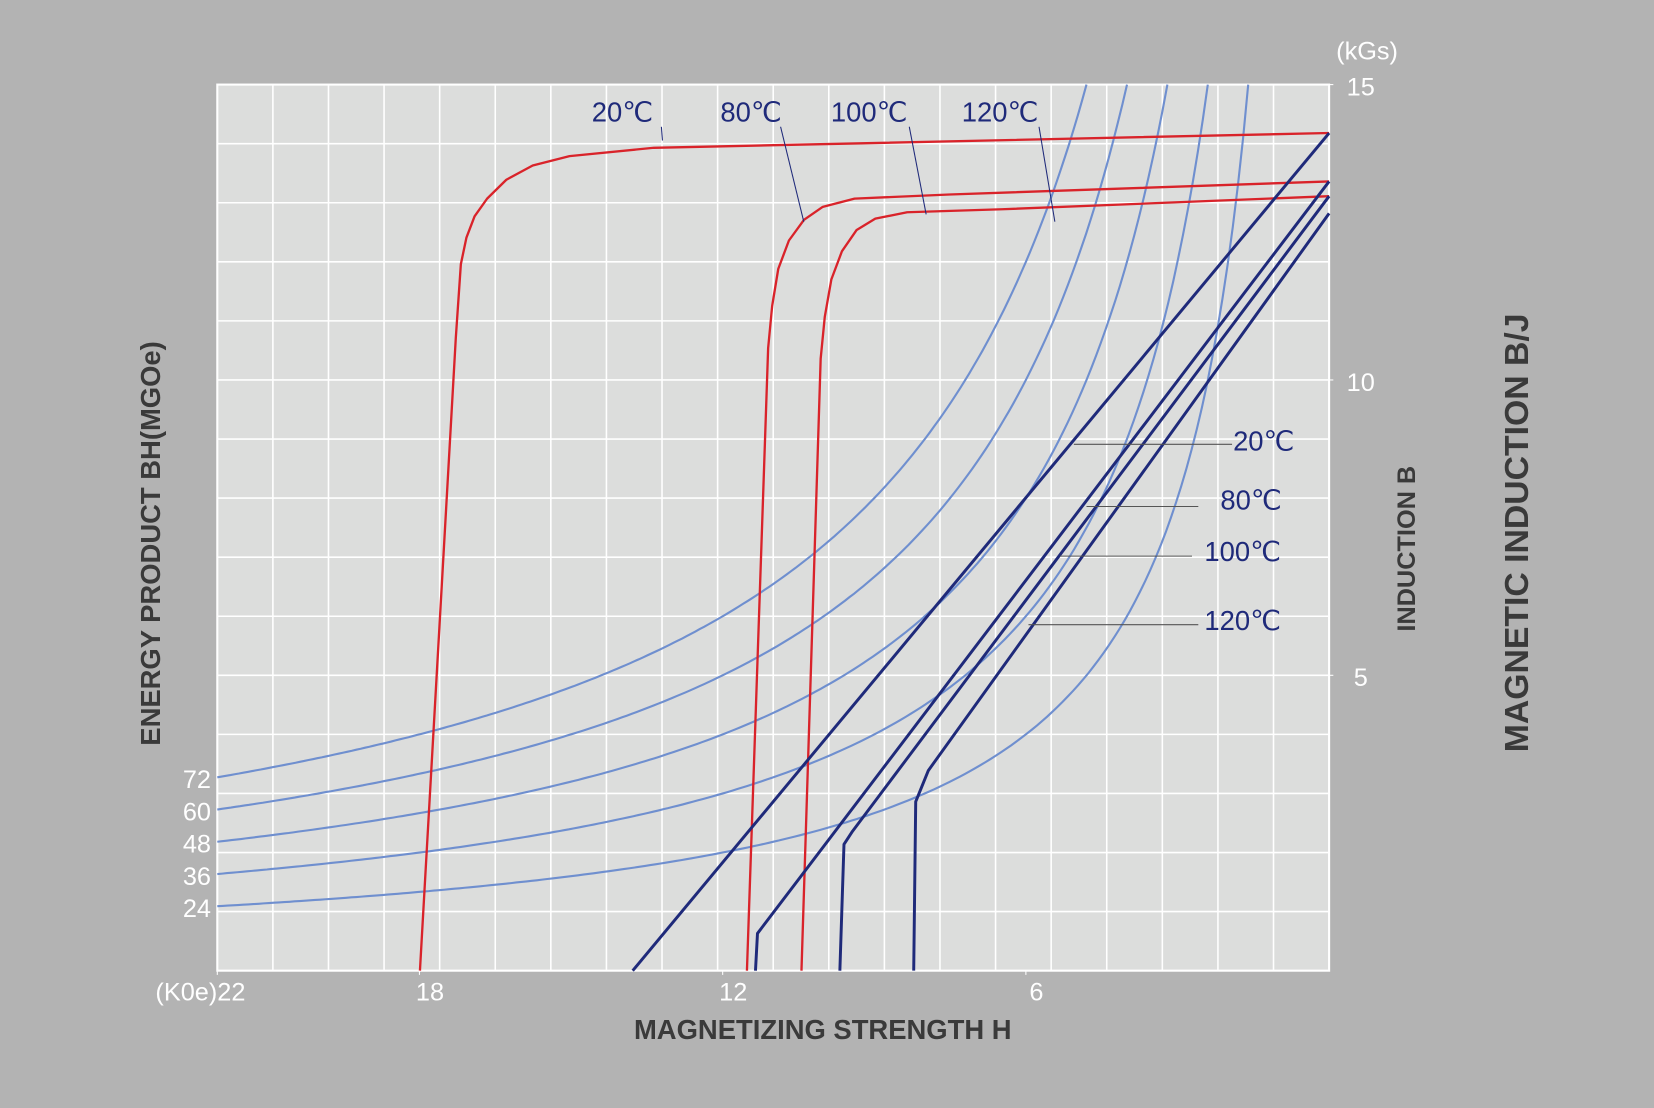 This screenshot has height=1108, width=1654. Describe the element at coordinates (1361, 678) in the screenshot. I see `y-tick-label: 5` at that location.